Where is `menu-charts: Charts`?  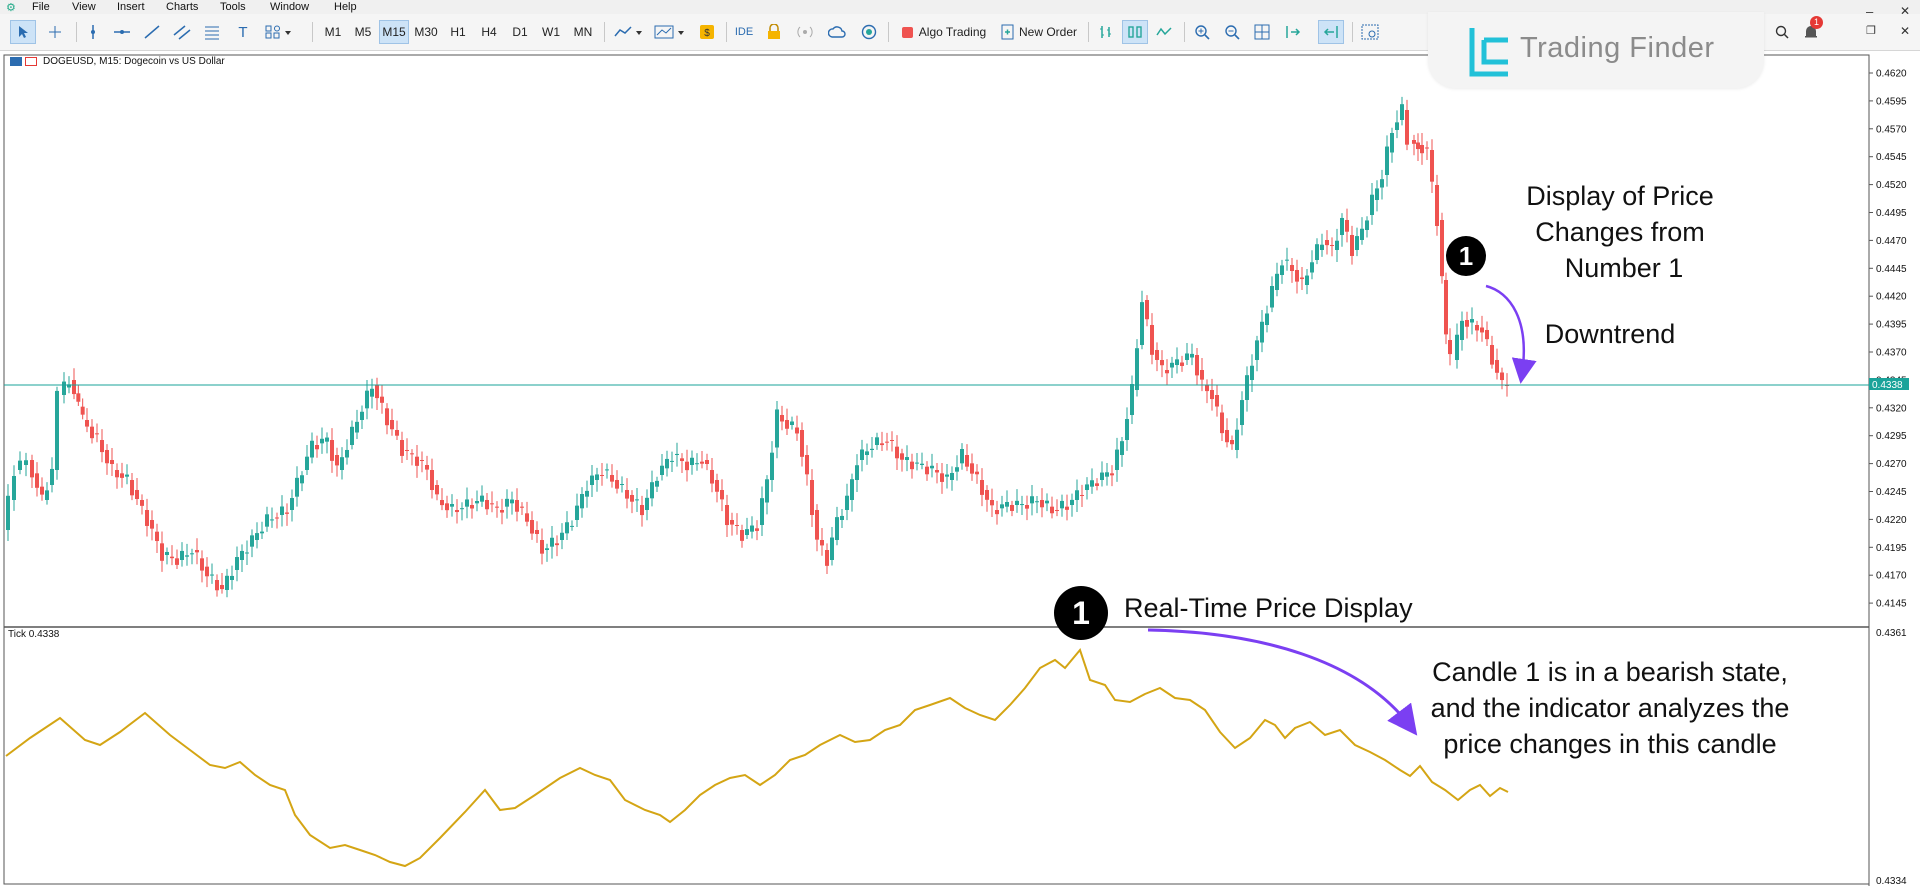
menu-charts: Charts is located at coordinates (182, 7).